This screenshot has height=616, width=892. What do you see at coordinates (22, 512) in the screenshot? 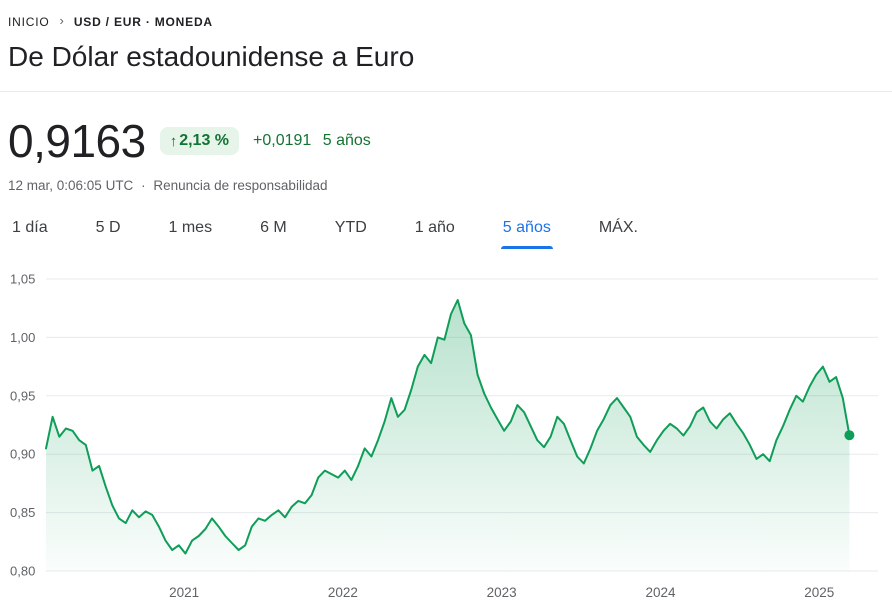
I see `y-axis-label: 0,85` at bounding box center [22, 512].